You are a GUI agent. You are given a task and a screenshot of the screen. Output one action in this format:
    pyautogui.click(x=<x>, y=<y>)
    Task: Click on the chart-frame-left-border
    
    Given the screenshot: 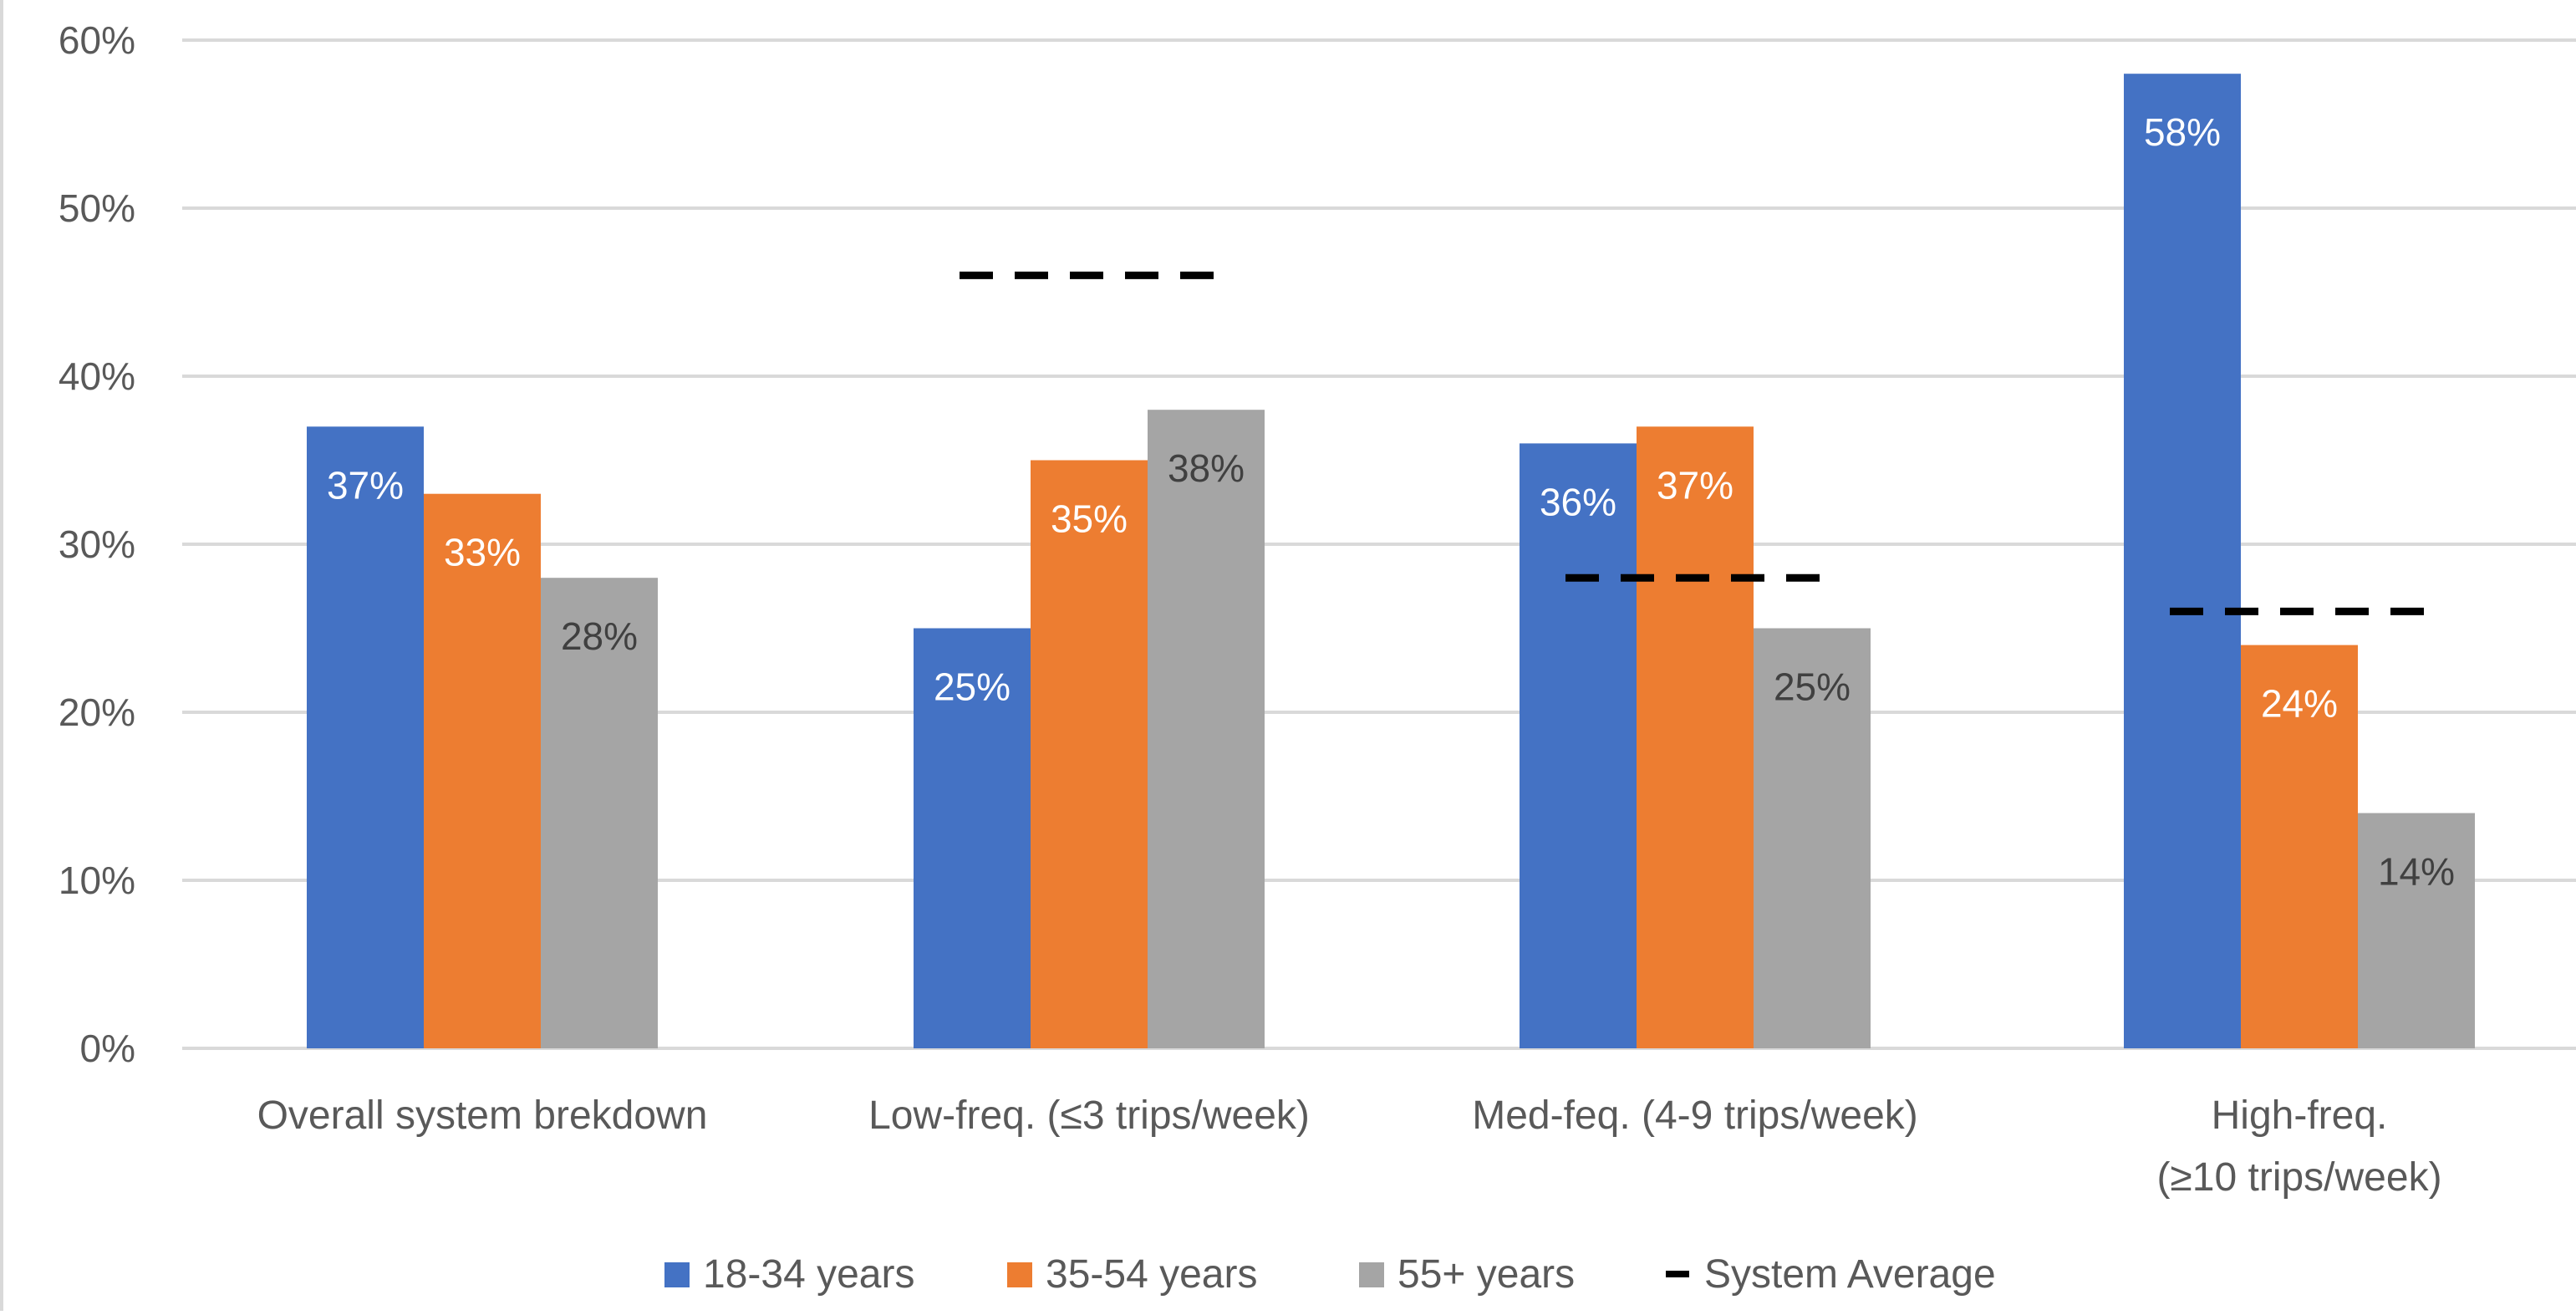 What is the action you would take?
    pyautogui.click(x=1, y=655)
    